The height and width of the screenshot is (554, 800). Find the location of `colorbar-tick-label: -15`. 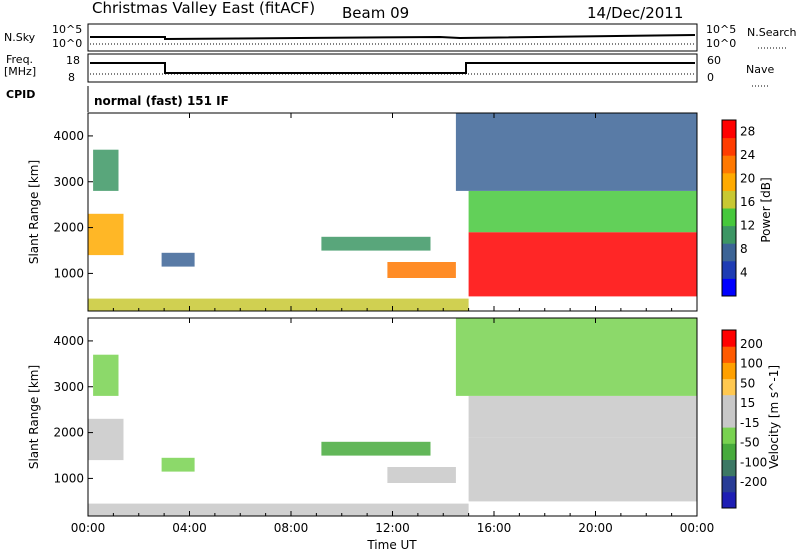

colorbar-tick-label: -15 is located at coordinates (750, 423).